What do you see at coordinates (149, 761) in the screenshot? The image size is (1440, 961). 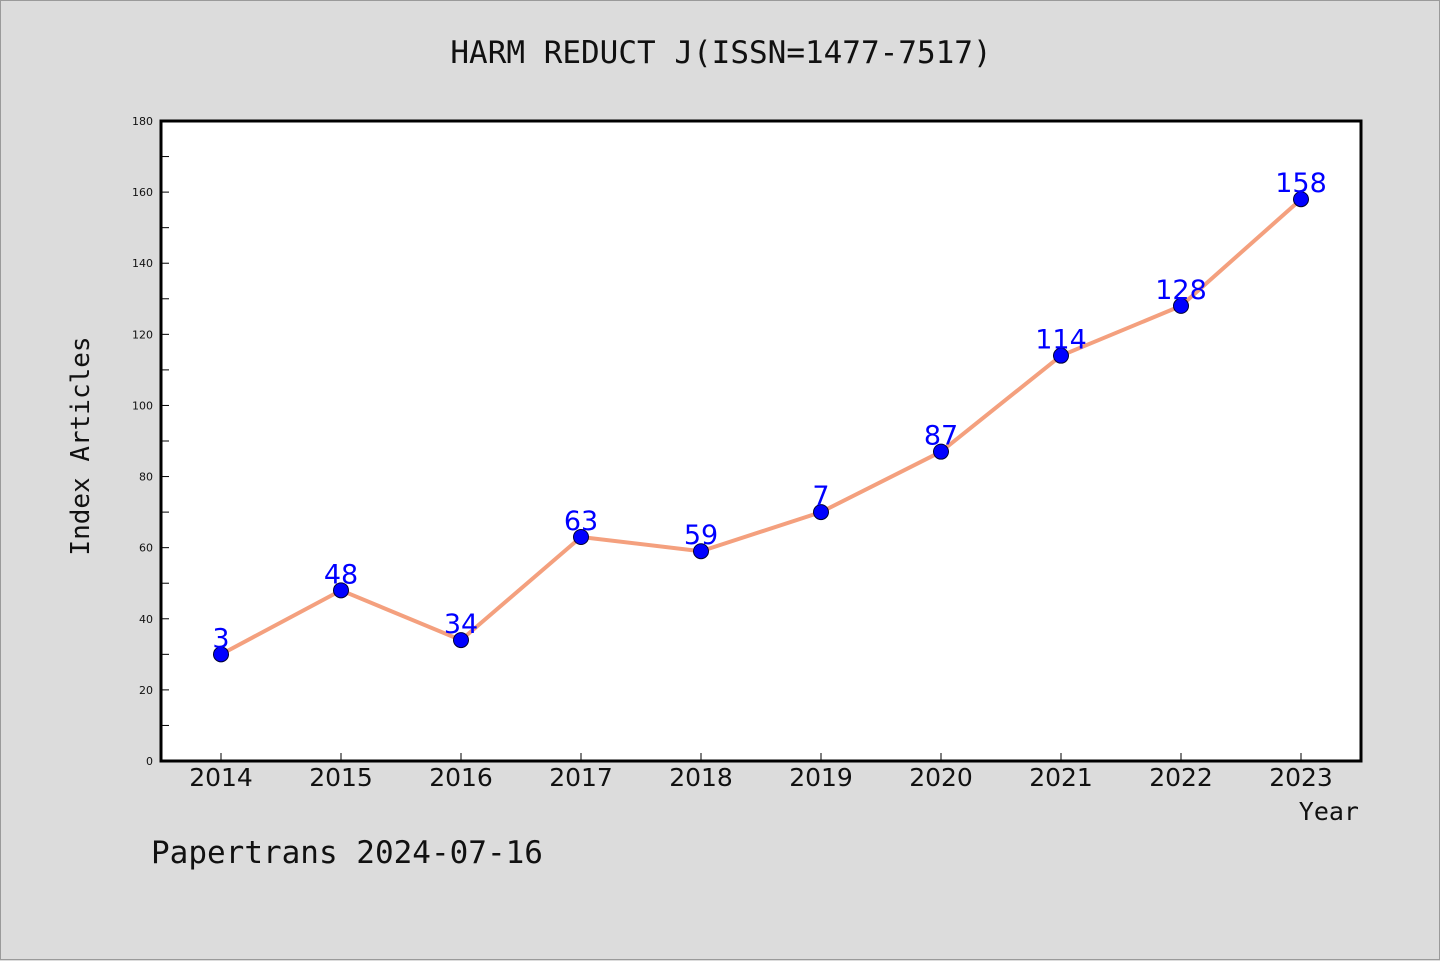 I see `y-tick-label: 0` at bounding box center [149, 761].